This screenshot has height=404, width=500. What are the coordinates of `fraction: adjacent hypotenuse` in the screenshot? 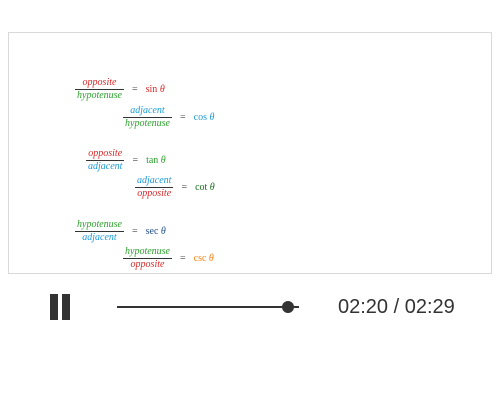 It's located at (147, 117).